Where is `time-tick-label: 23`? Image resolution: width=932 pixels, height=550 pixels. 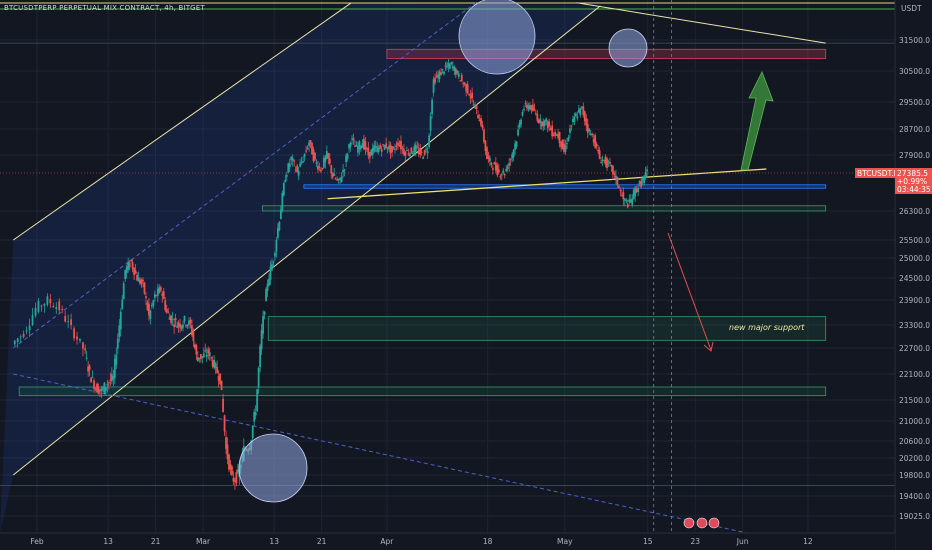
time-tick-label: 23 is located at coordinates (695, 541).